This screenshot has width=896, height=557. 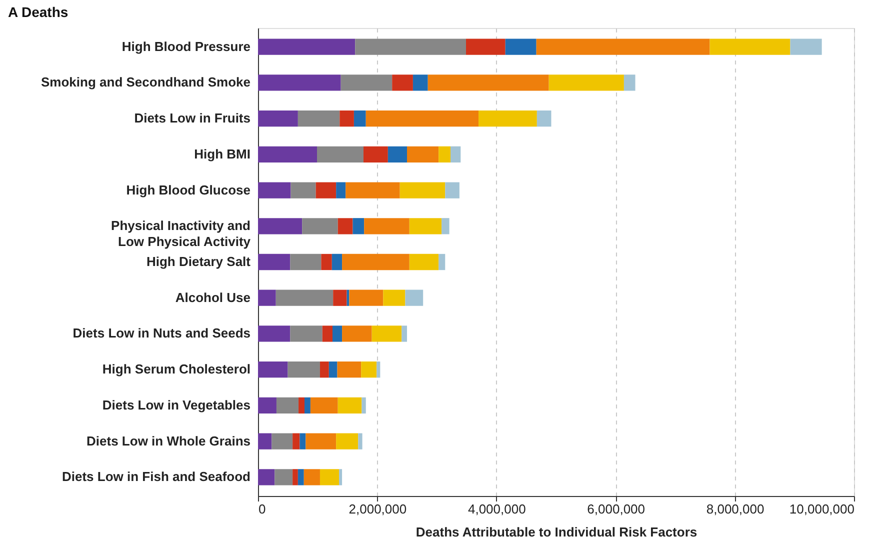 I want to click on y-tick-label: Diets Low in Whole Grains, so click(x=168, y=440).